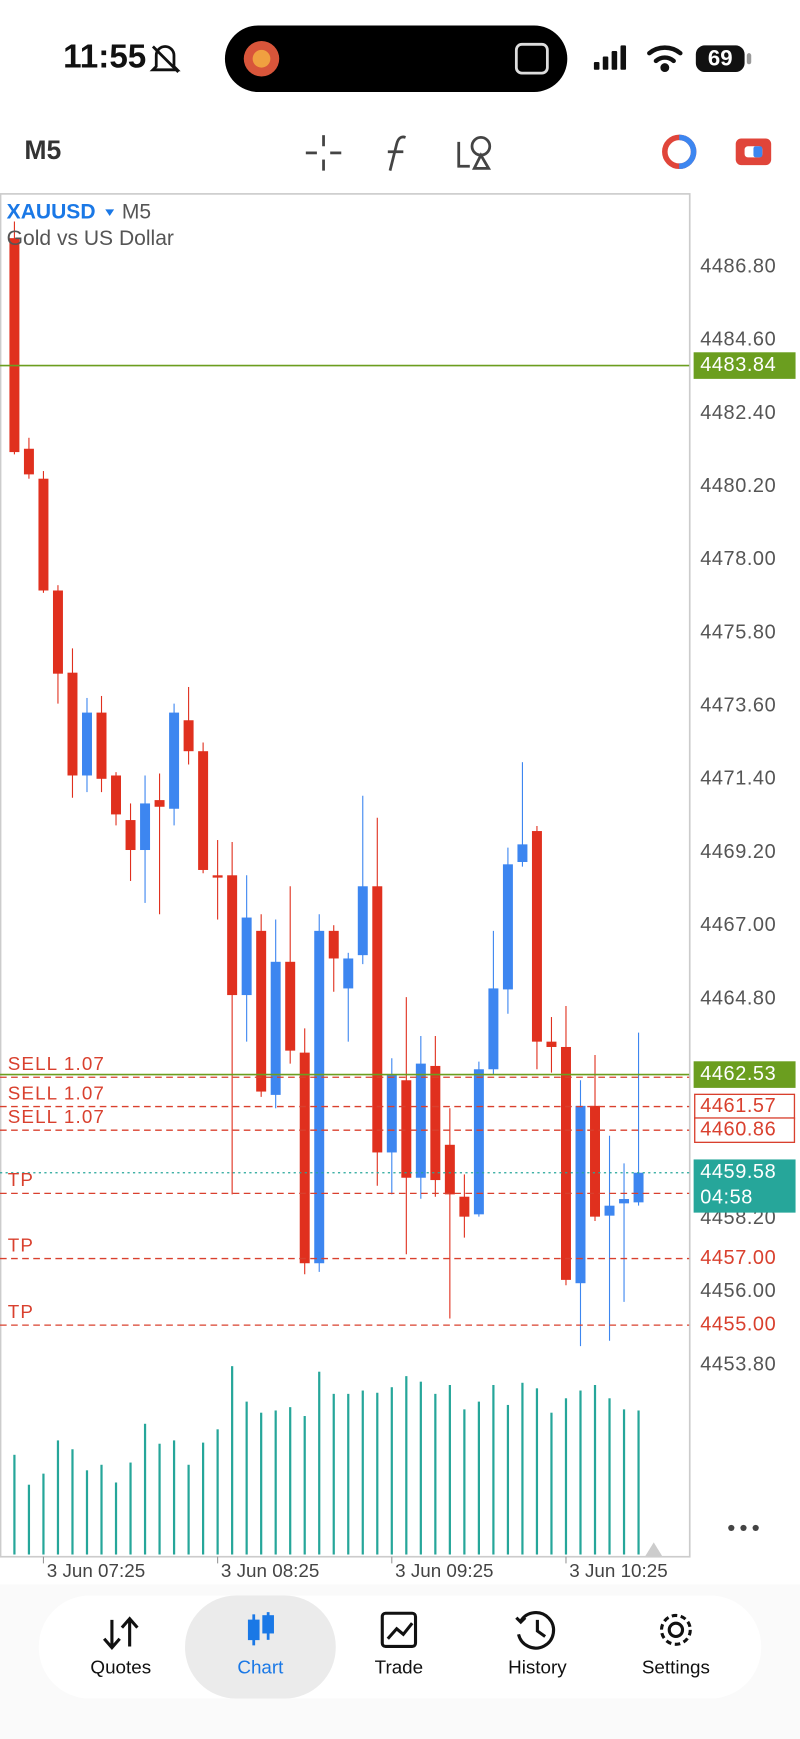 The image size is (800, 1739). What do you see at coordinates (618, 1570) in the screenshot?
I see `x-tick-label: 3 Jun 10:25` at bounding box center [618, 1570].